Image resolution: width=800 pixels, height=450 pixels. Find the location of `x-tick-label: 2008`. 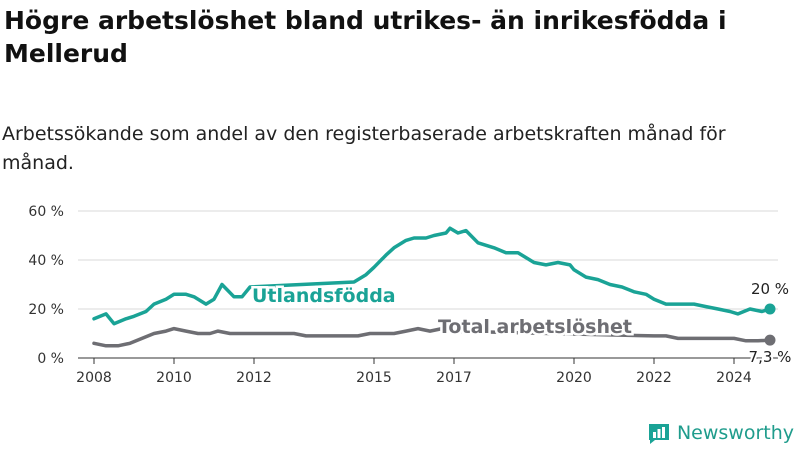

x-tick-label: 2008 is located at coordinates (94, 378).